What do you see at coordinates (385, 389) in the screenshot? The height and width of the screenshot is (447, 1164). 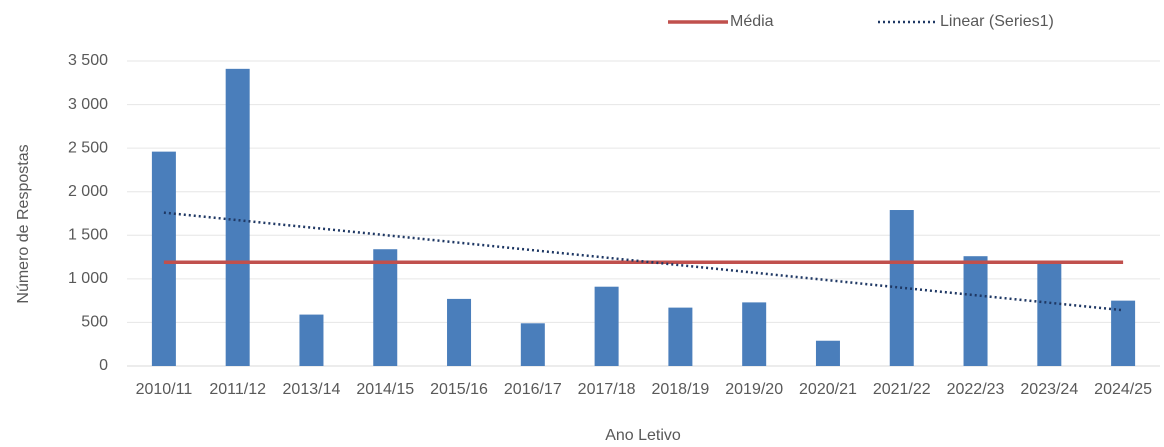 I see `x-tick-label: 2014/15` at bounding box center [385, 389].